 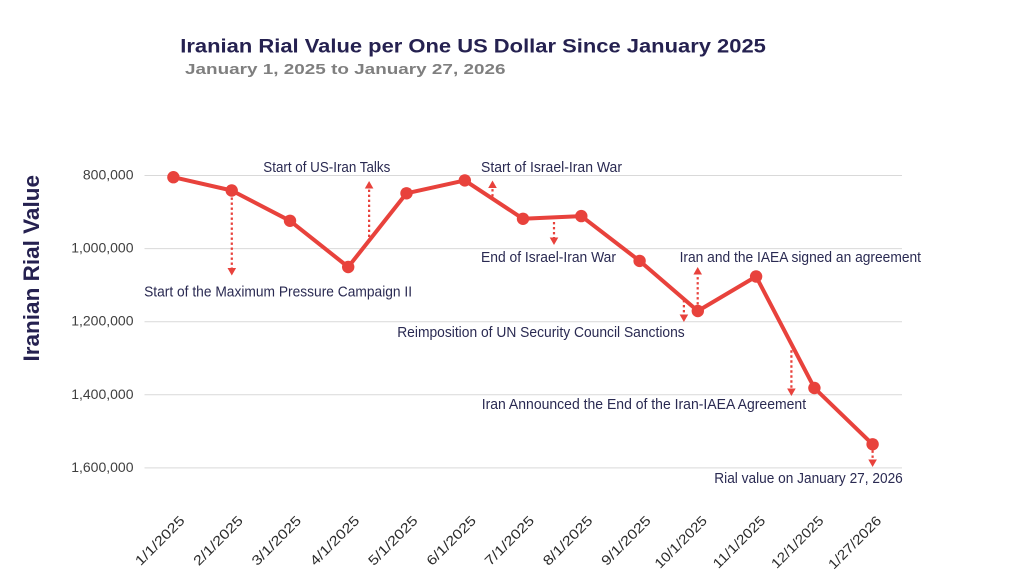 I want to click on svg-text: Start of Israel-Iran War, so click(x=551, y=168).